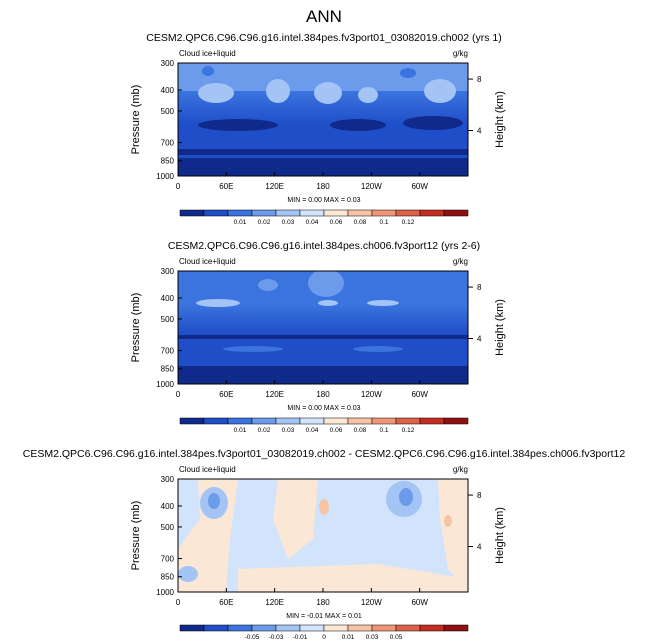 Image resolution: width=648 pixels, height=642 pixels. What do you see at coordinates (264, 430) in the screenshot?
I see `colorbar-label: 0.02` at bounding box center [264, 430].